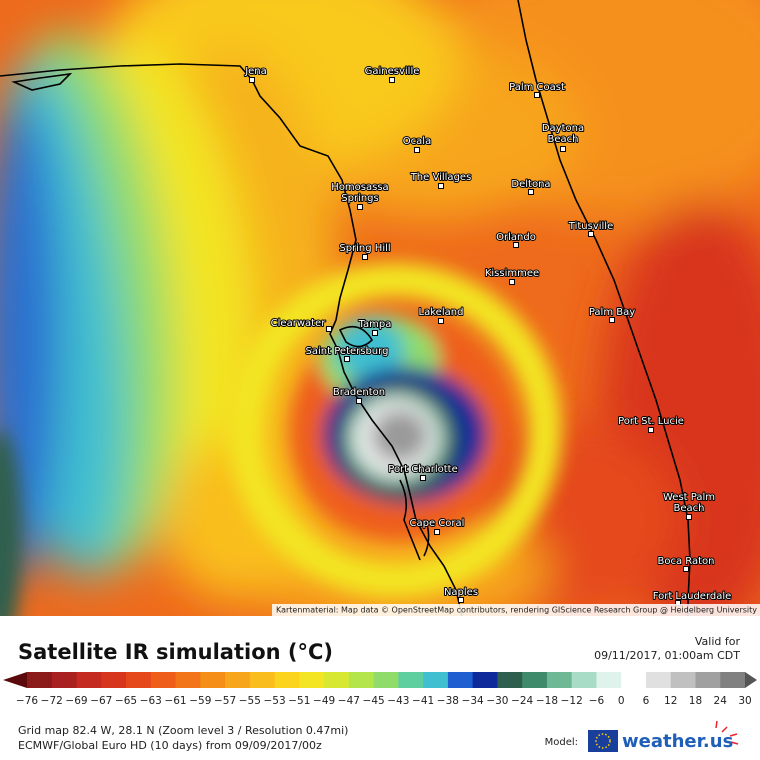 The width and height of the screenshot is (760, 760). I want to click on colorbar-label: −55, so click(250, 701).